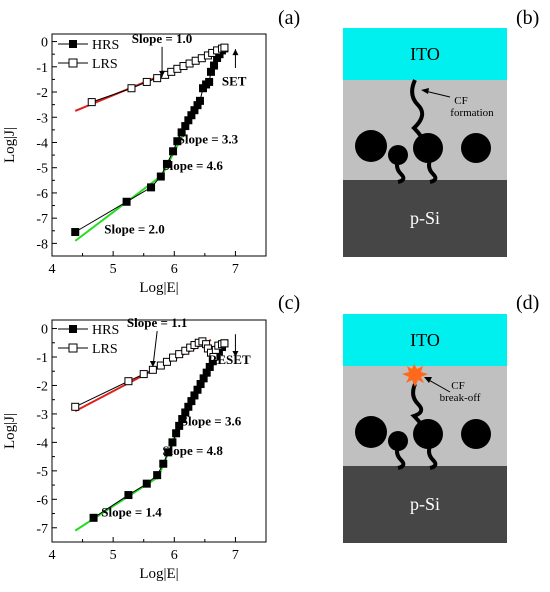 The image size is (550, 592). I want to click on slope-annotation: Slope = 1.0, so click(162, 38).